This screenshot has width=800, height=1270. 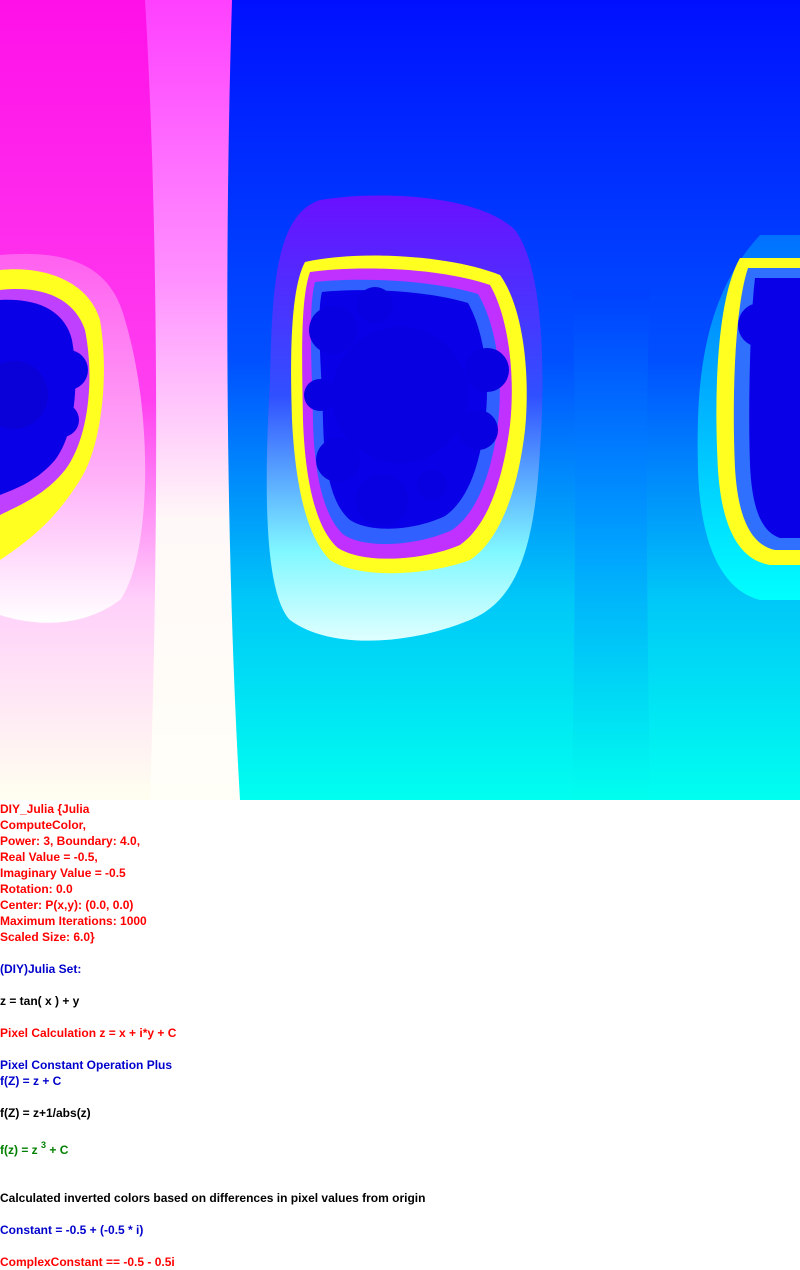 What do you see at coordinates (86, 1065) in the screenshot?
I see `pixel-constant-operation: Pixel Constant Operation Plus` at bounding box center [86, 1065].